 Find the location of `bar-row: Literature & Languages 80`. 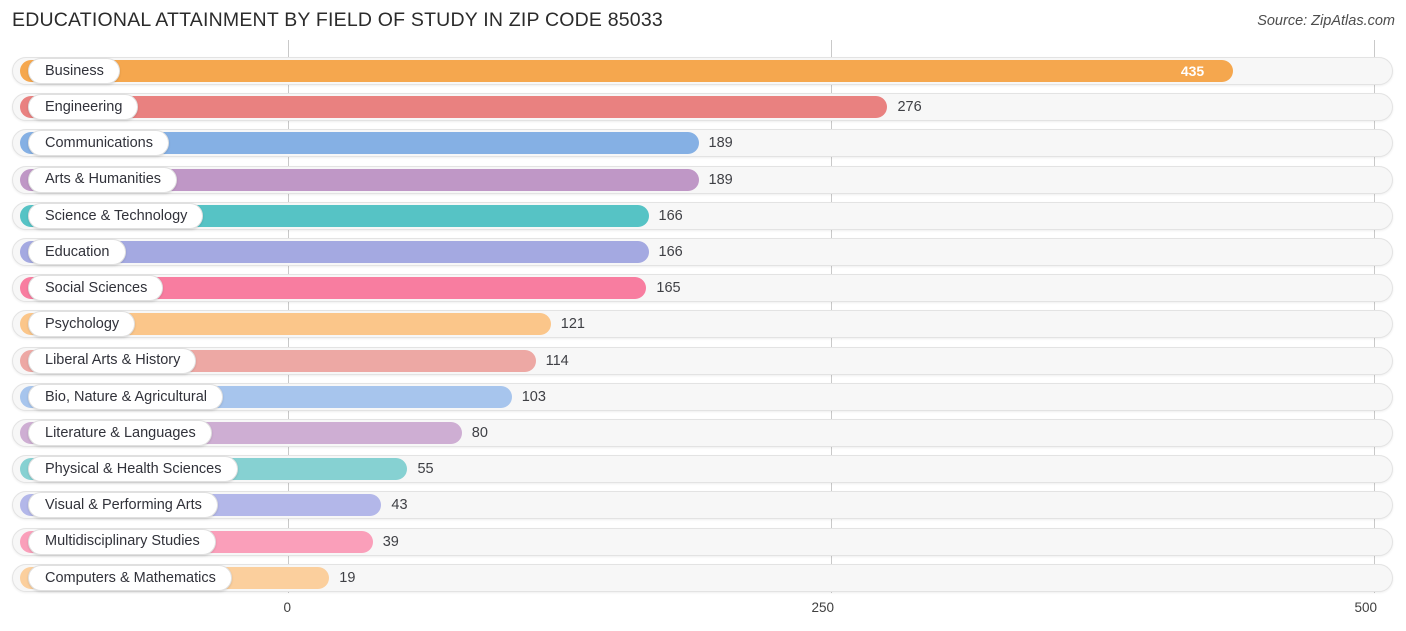

bar-row: Literature & Languages 80 is located at coordinates (703, 433).